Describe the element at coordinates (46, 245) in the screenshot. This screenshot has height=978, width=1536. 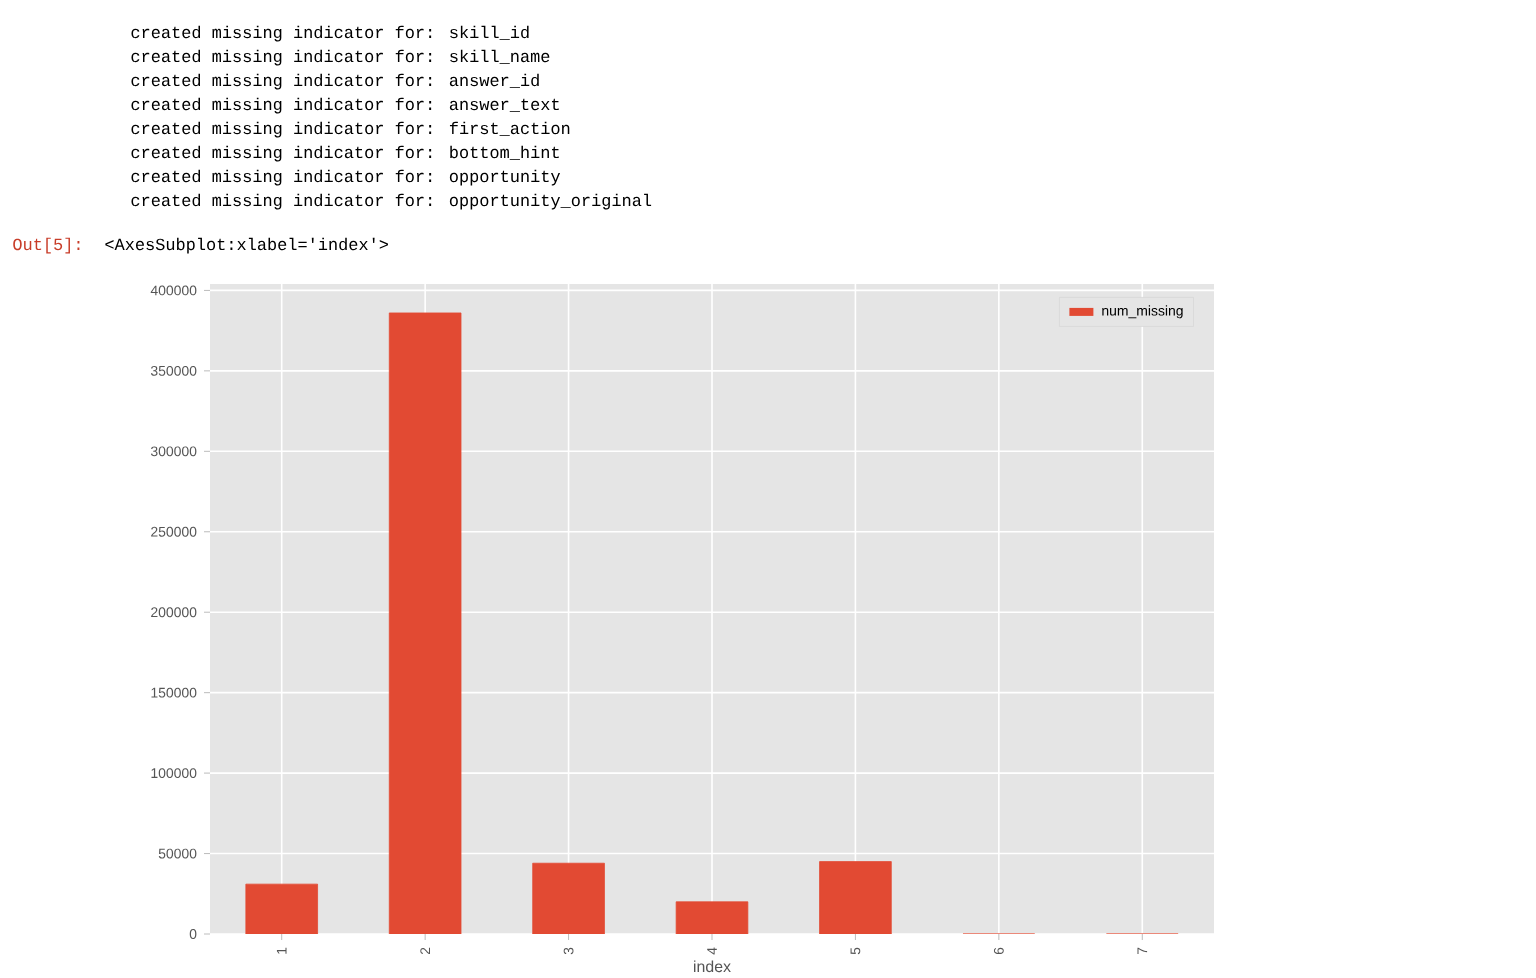
I see `text: Out[5]:` at that location.